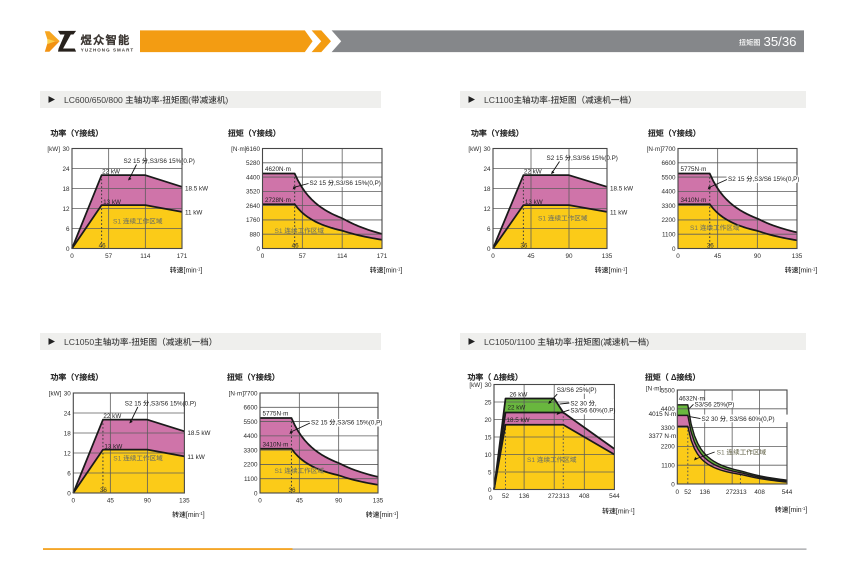 This screenshot has height=581, width=850. What do you see at coordinates (253, 206) in the screenshot?
I see `svg-text: 2640` at bounding box center [253, 206].